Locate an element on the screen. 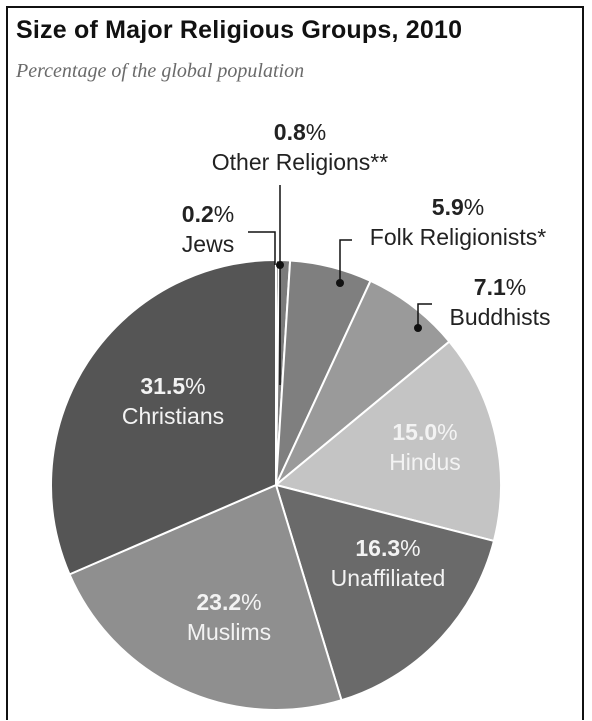 This screenshot has height=721, width=592. label-unaffiliated: 16.3% Unaffiliated is located at coordinates (388, 563).